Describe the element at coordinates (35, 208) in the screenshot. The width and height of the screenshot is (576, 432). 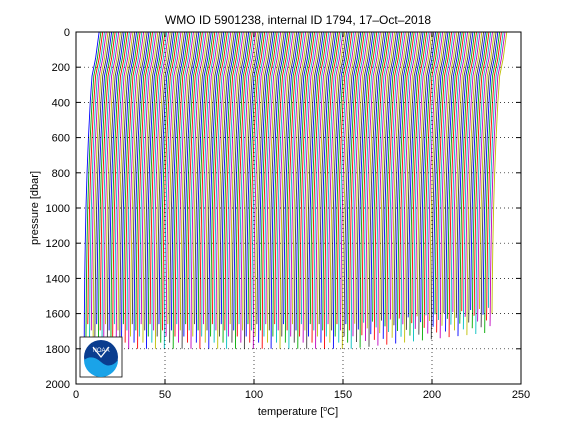
I see `y-axis-label: pressure [dbar]` at that location.